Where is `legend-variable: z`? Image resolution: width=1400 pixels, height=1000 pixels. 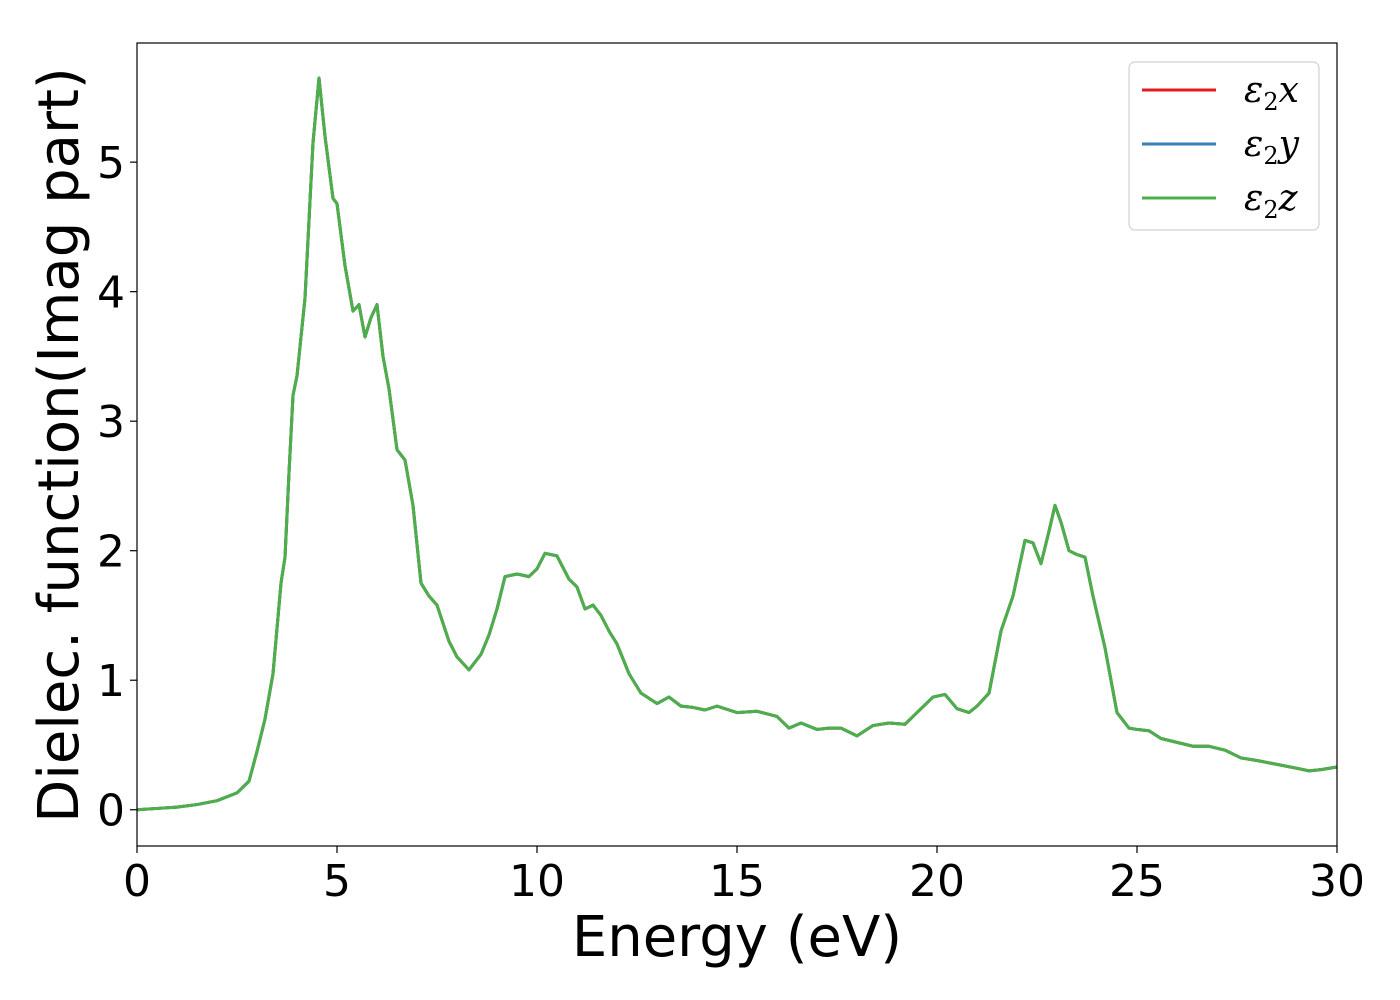
legend-variable: z is located at coordinates (1288, 198).